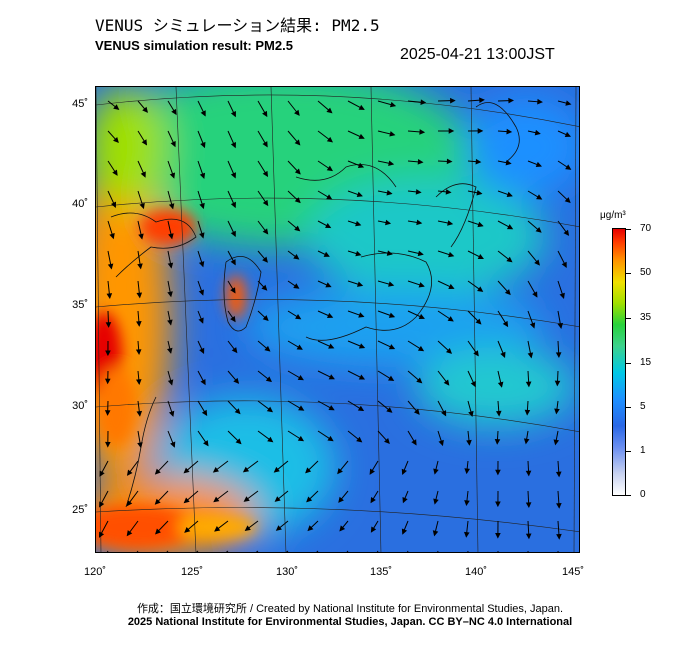 The width and height of the screenshot is (700, 649). I want to click on colorbar-tick-70: 70, so click(646, 228).